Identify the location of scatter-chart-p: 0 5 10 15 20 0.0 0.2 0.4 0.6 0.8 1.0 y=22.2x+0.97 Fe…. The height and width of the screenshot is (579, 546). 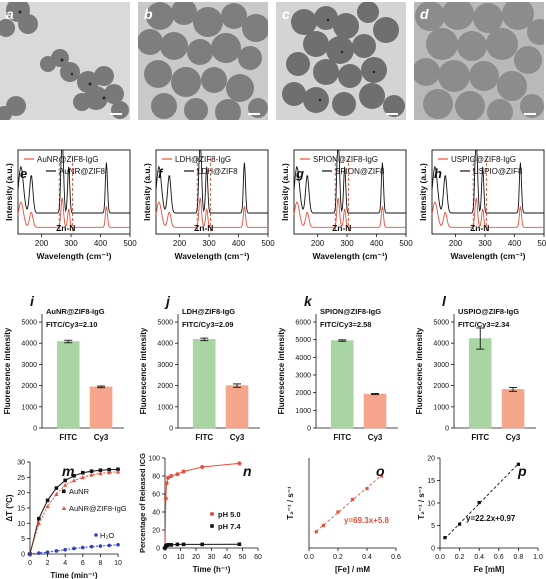
(480, 515).